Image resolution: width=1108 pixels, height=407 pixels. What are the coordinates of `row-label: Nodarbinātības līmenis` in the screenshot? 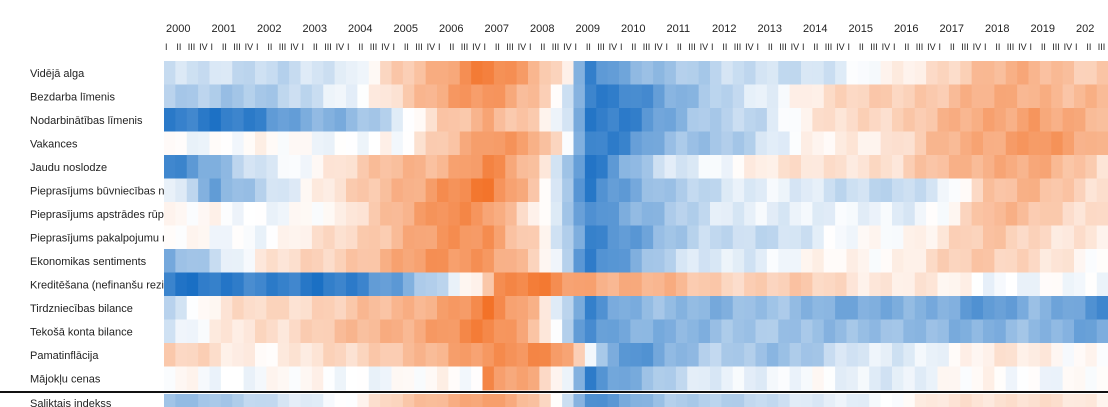 It's located at (86, 121).